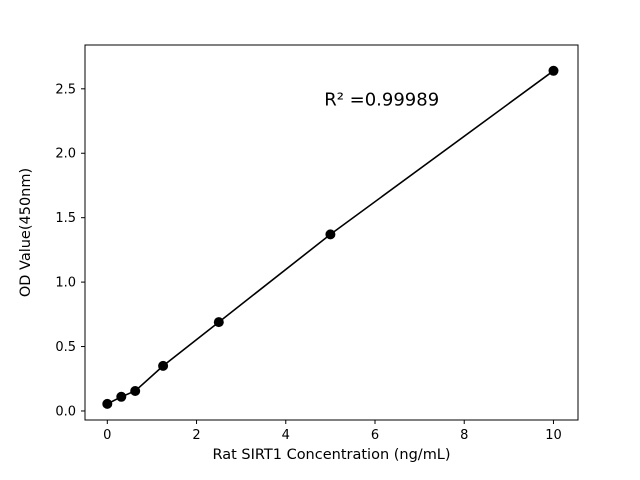 This screenshot has height=480, width=640. I want to click on y-tick-label: 2.0, so click(65, 154).